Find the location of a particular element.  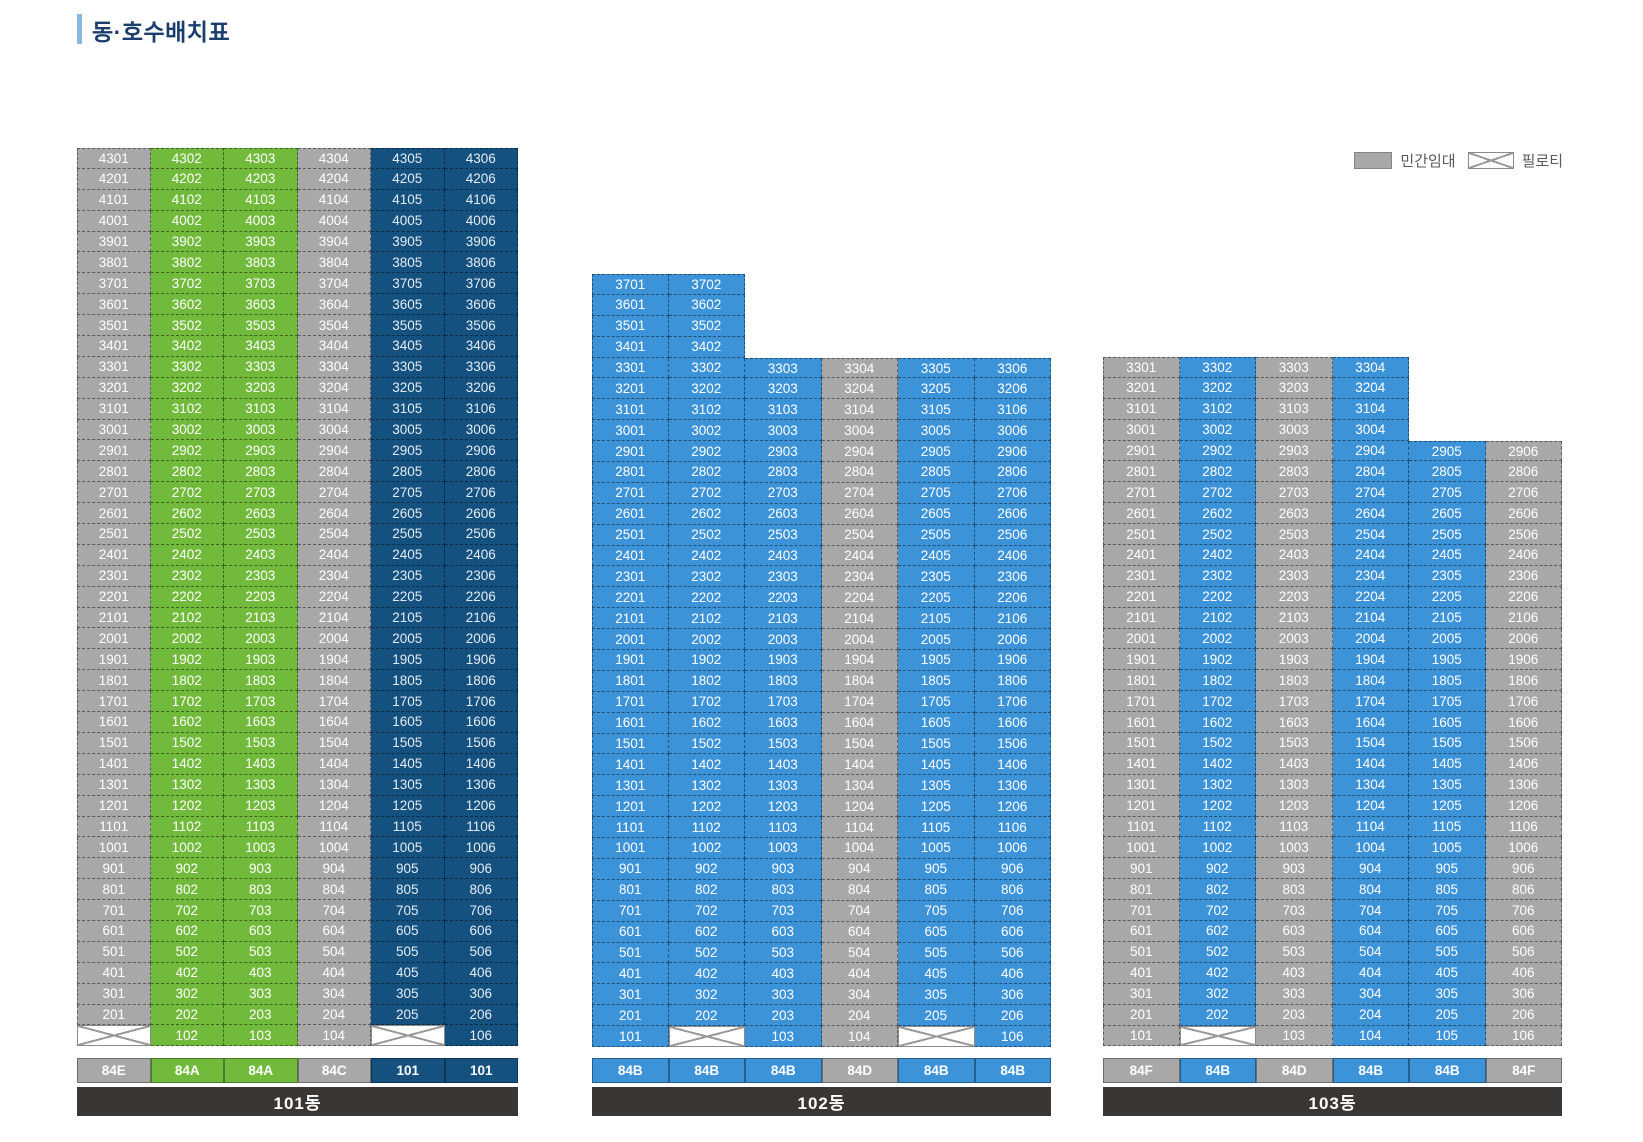

unit-cell: 4303 is located at coordinates (261, 158).